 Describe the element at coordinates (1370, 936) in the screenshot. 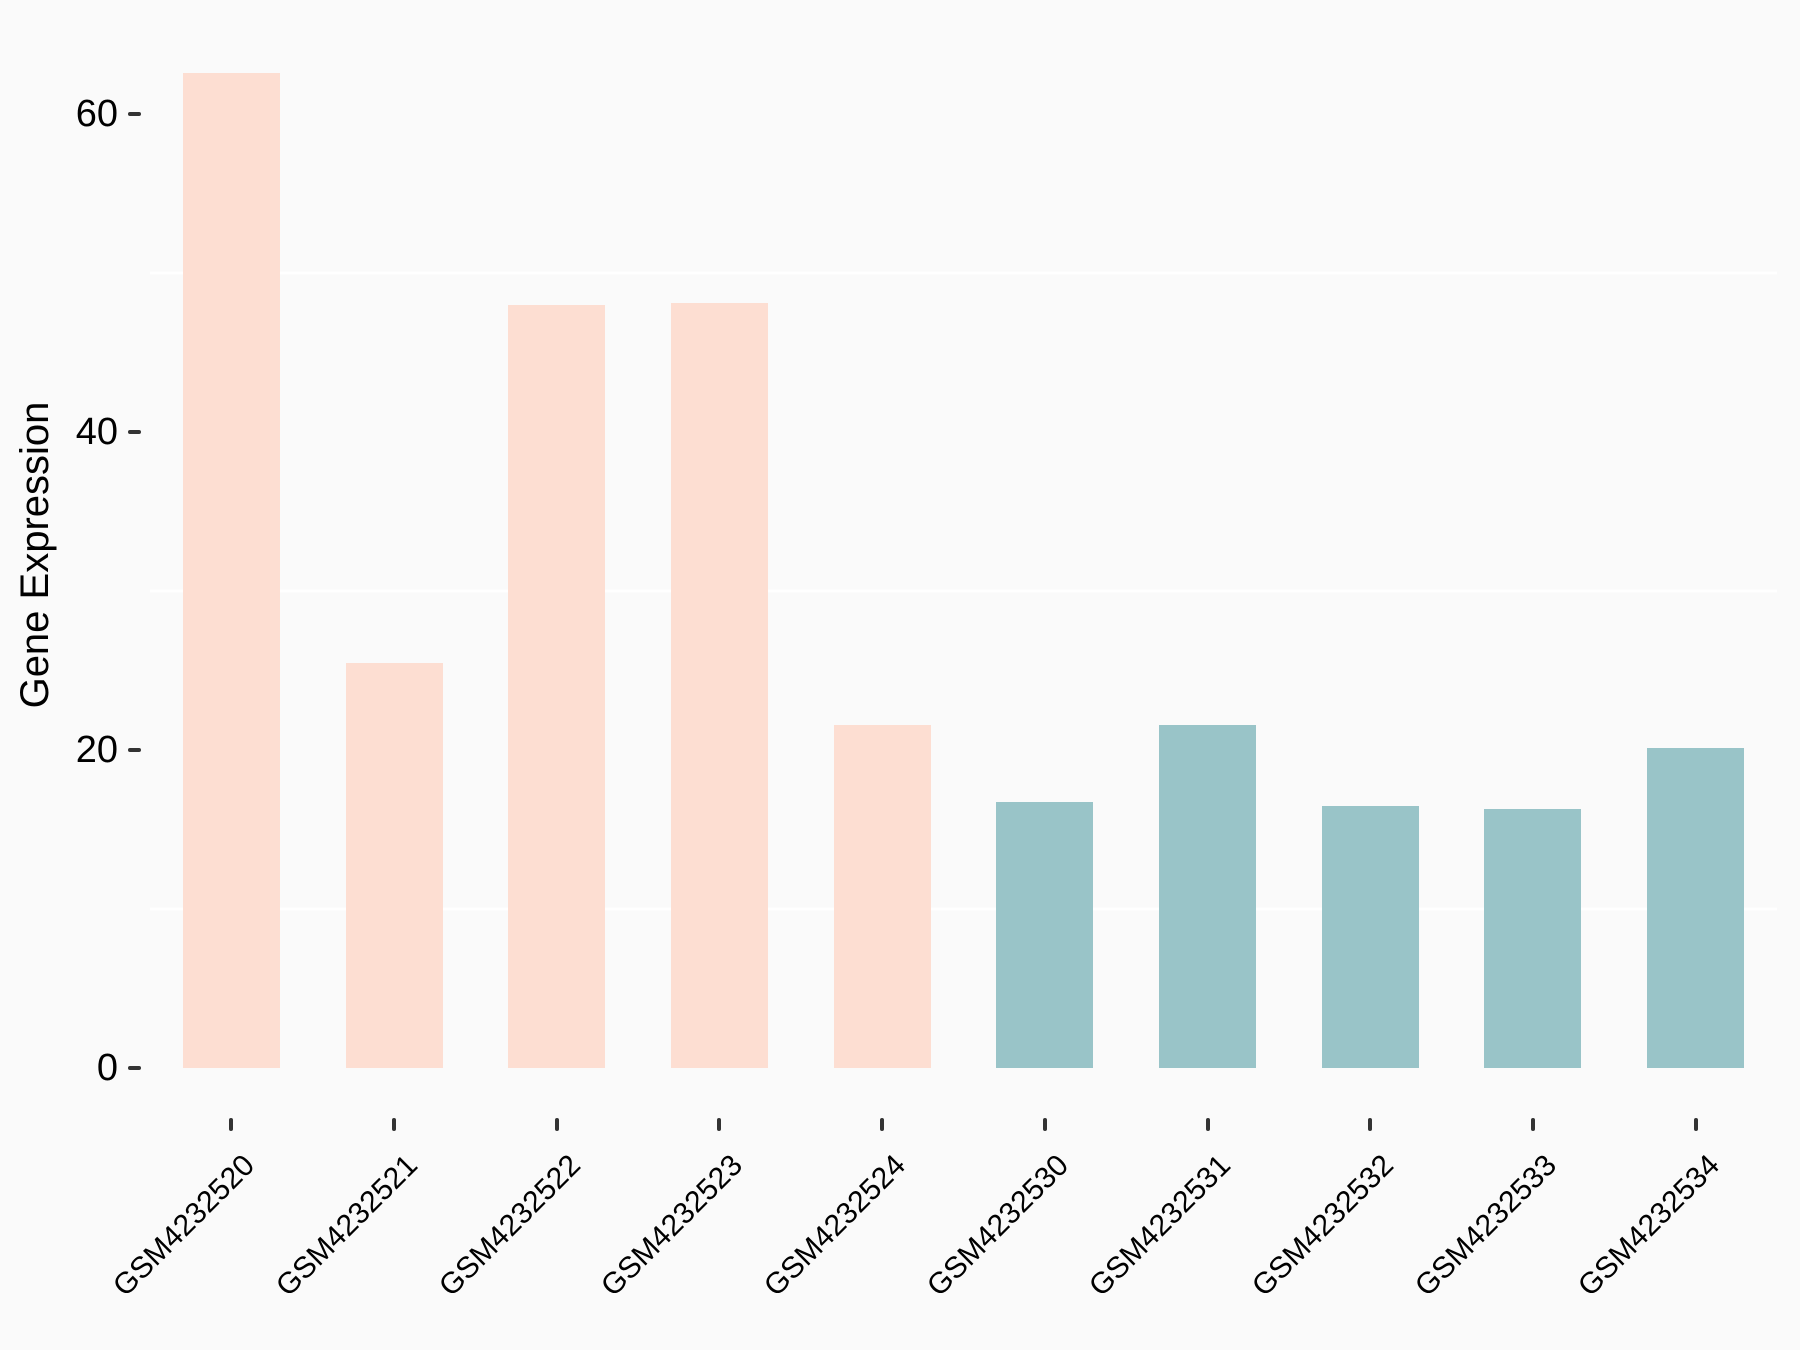

I see `bar-GSM4232532` at that location.